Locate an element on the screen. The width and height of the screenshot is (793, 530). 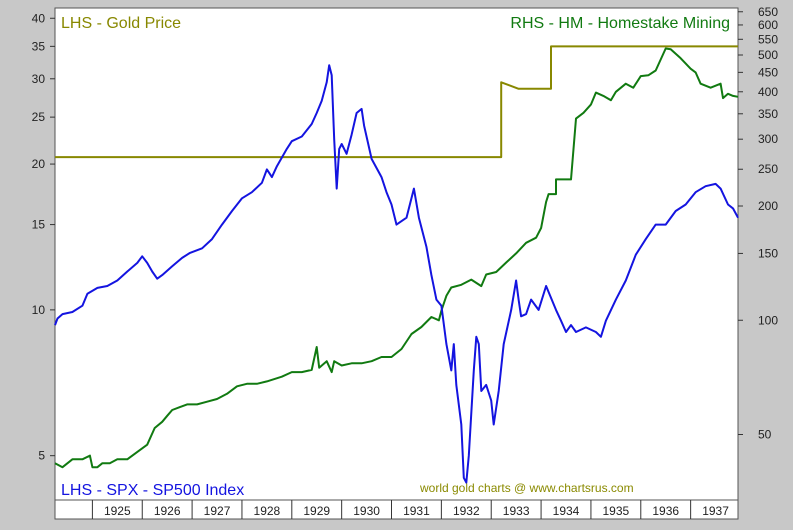
right-tick-label: 550 is located at coordinates (768, 39).